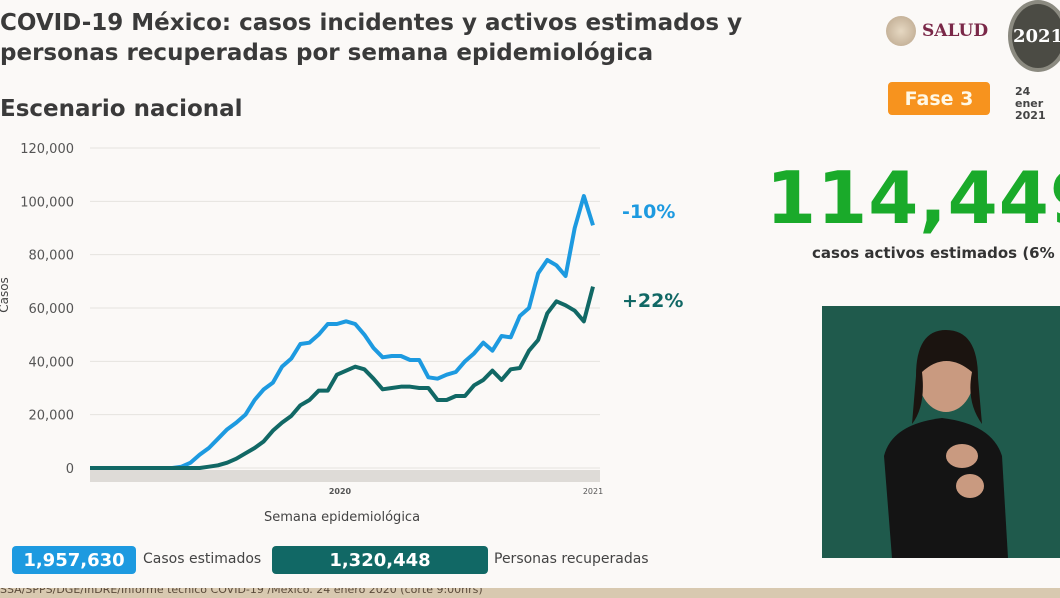  Describe the element at coordinates (70, 469) in the screenshot. I see `y-tick-label: 0` at that location.